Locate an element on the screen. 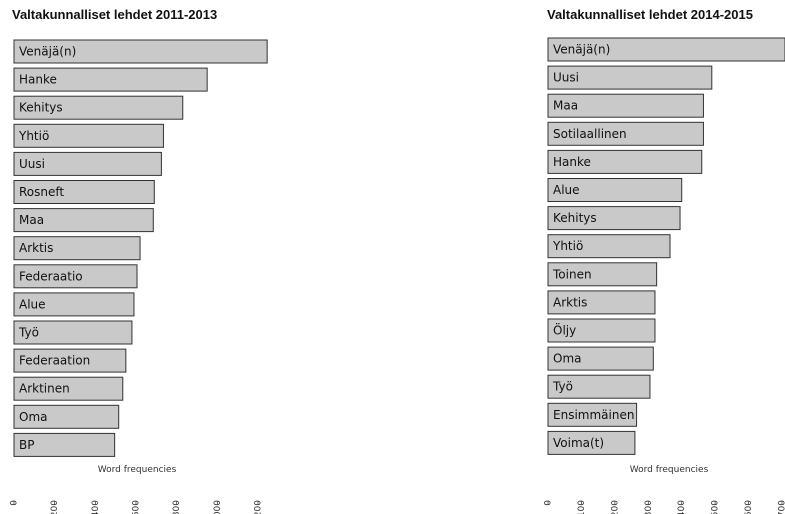 Image resolution: width=785 pixels, height=514 pixels. bar-label-rosneft: Rosneft is located at coordinates (41, 192).